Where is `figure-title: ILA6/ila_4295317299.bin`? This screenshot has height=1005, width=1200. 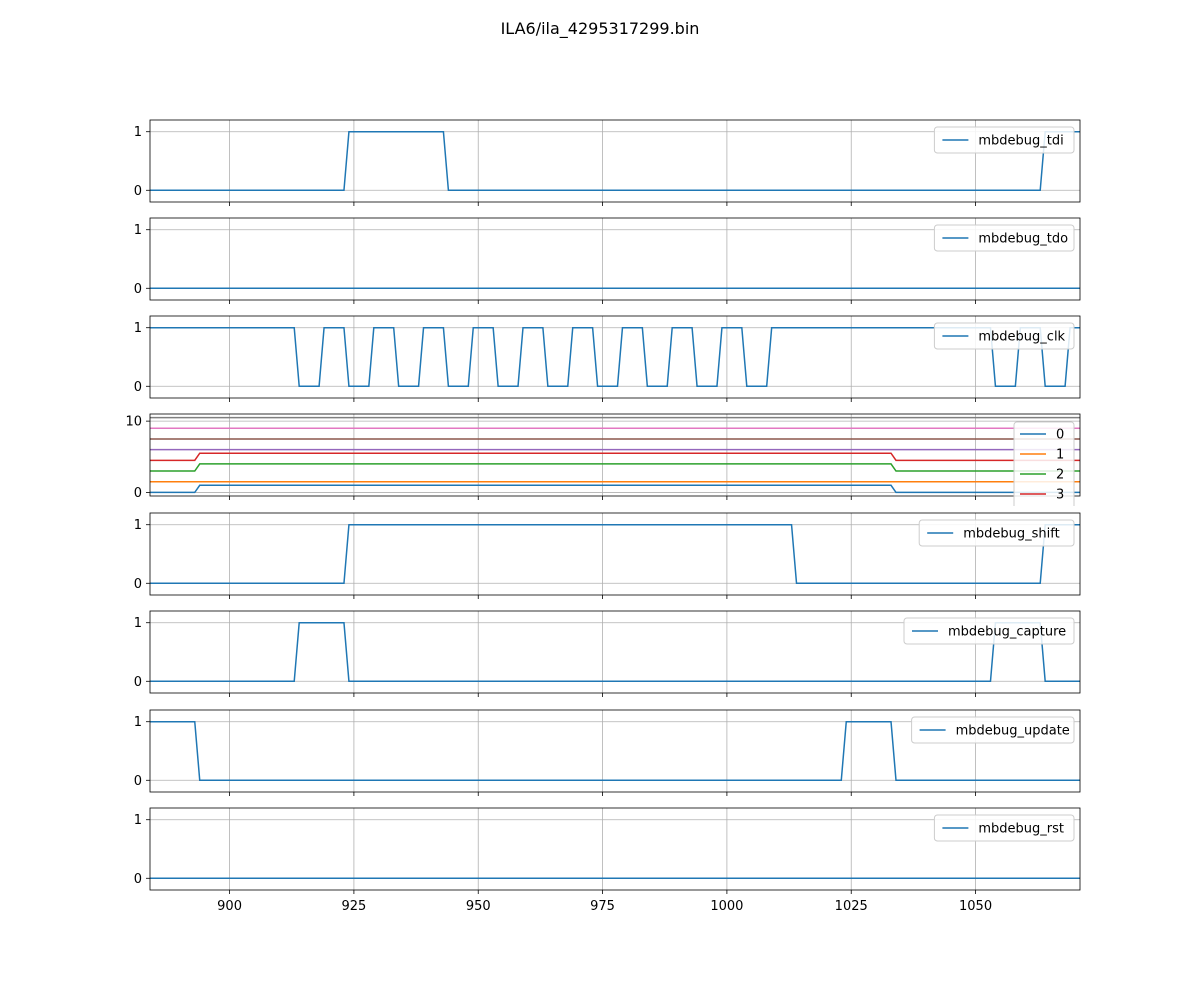
figure-title: ILA6/ila_4295317299.bin is located at coordinates (600, 29).